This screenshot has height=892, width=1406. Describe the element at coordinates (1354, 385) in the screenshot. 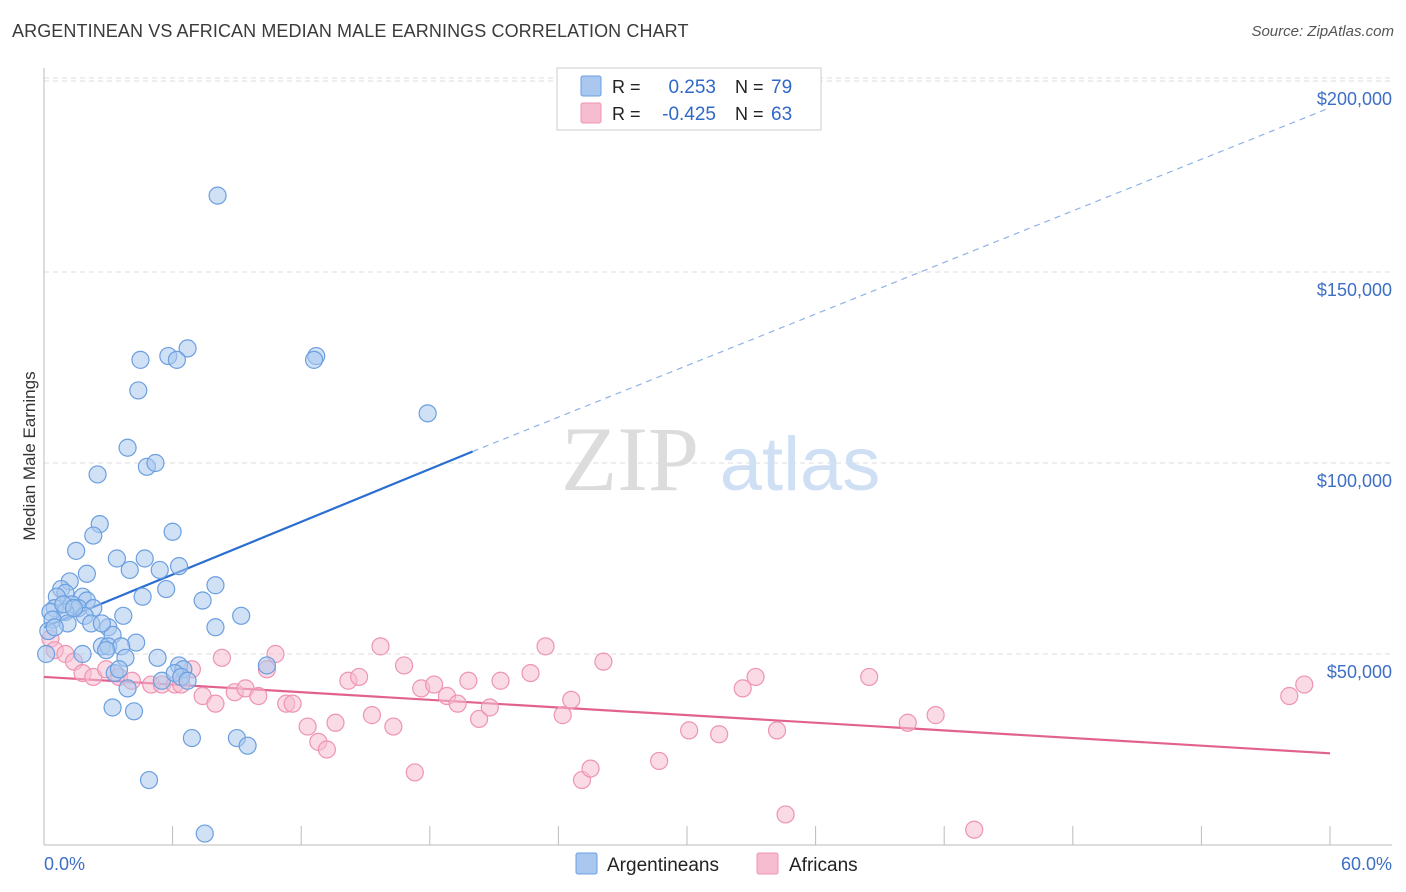

I see `y-tick-labels: $50,000 $100,000 $150,000 $200,000` at that location.